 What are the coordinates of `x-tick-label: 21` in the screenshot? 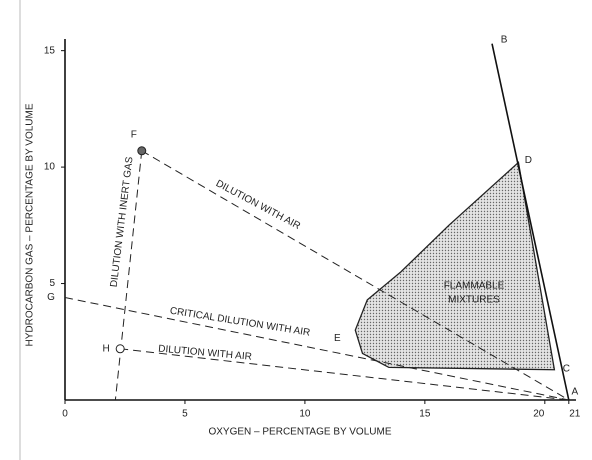 It's located at (575, 414).